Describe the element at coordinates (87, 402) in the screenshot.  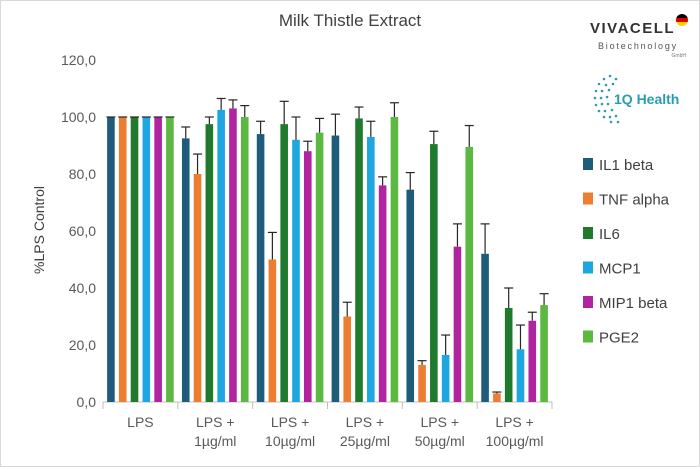
I see `y-tick-label: 0,0` at that location.